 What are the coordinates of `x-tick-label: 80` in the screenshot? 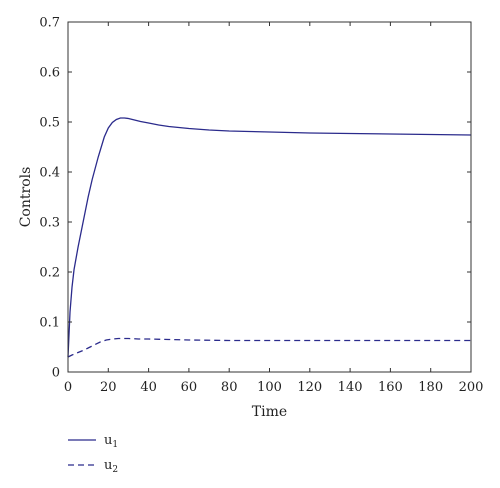 It's located at (229, 387).